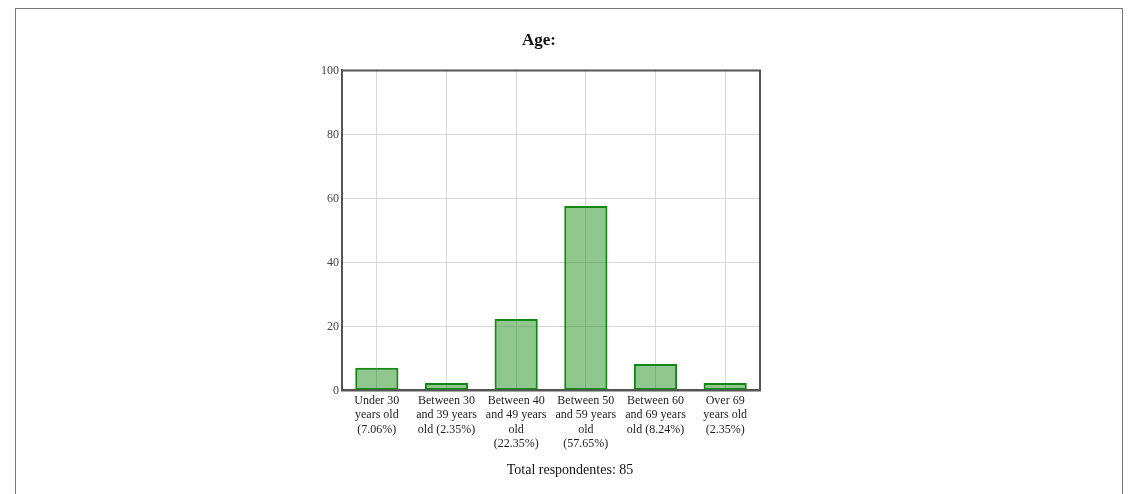 Image resolution: width=1140 pixels, height=494 pixels. What do you see at coordinates (516, 421) in the screenshot?
I see `x-tick-label: Between 40 and 49 years old (22.35%)` at bounding box center [516, 421].